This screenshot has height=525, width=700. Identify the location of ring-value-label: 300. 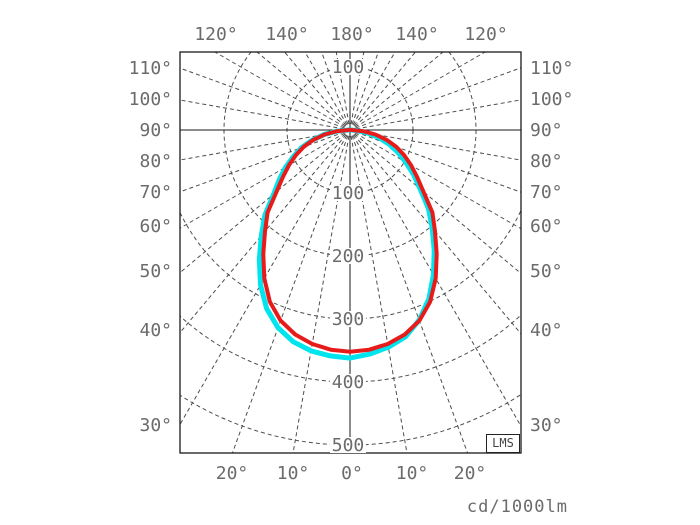
(348, 319).